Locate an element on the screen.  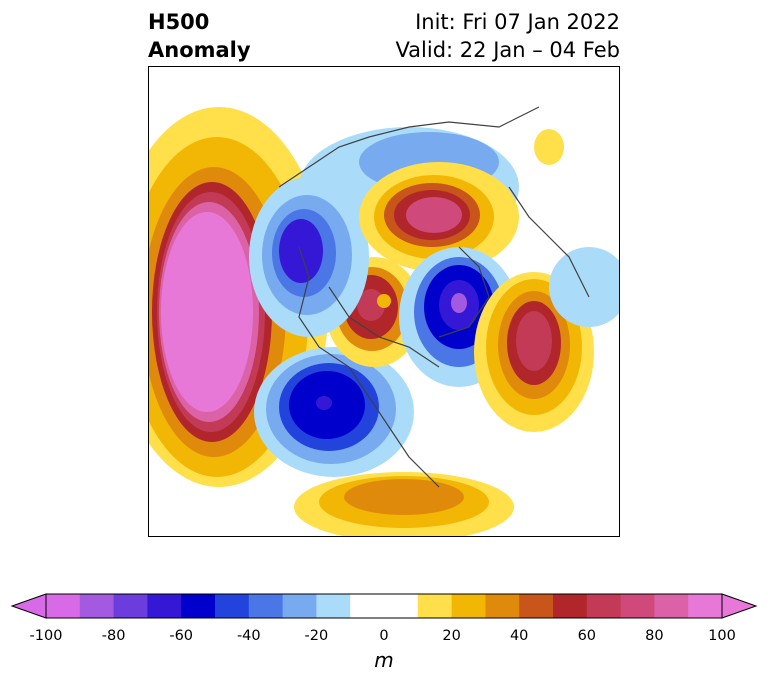
anomaly-western-na-trough is located at coordinates (334, 412).